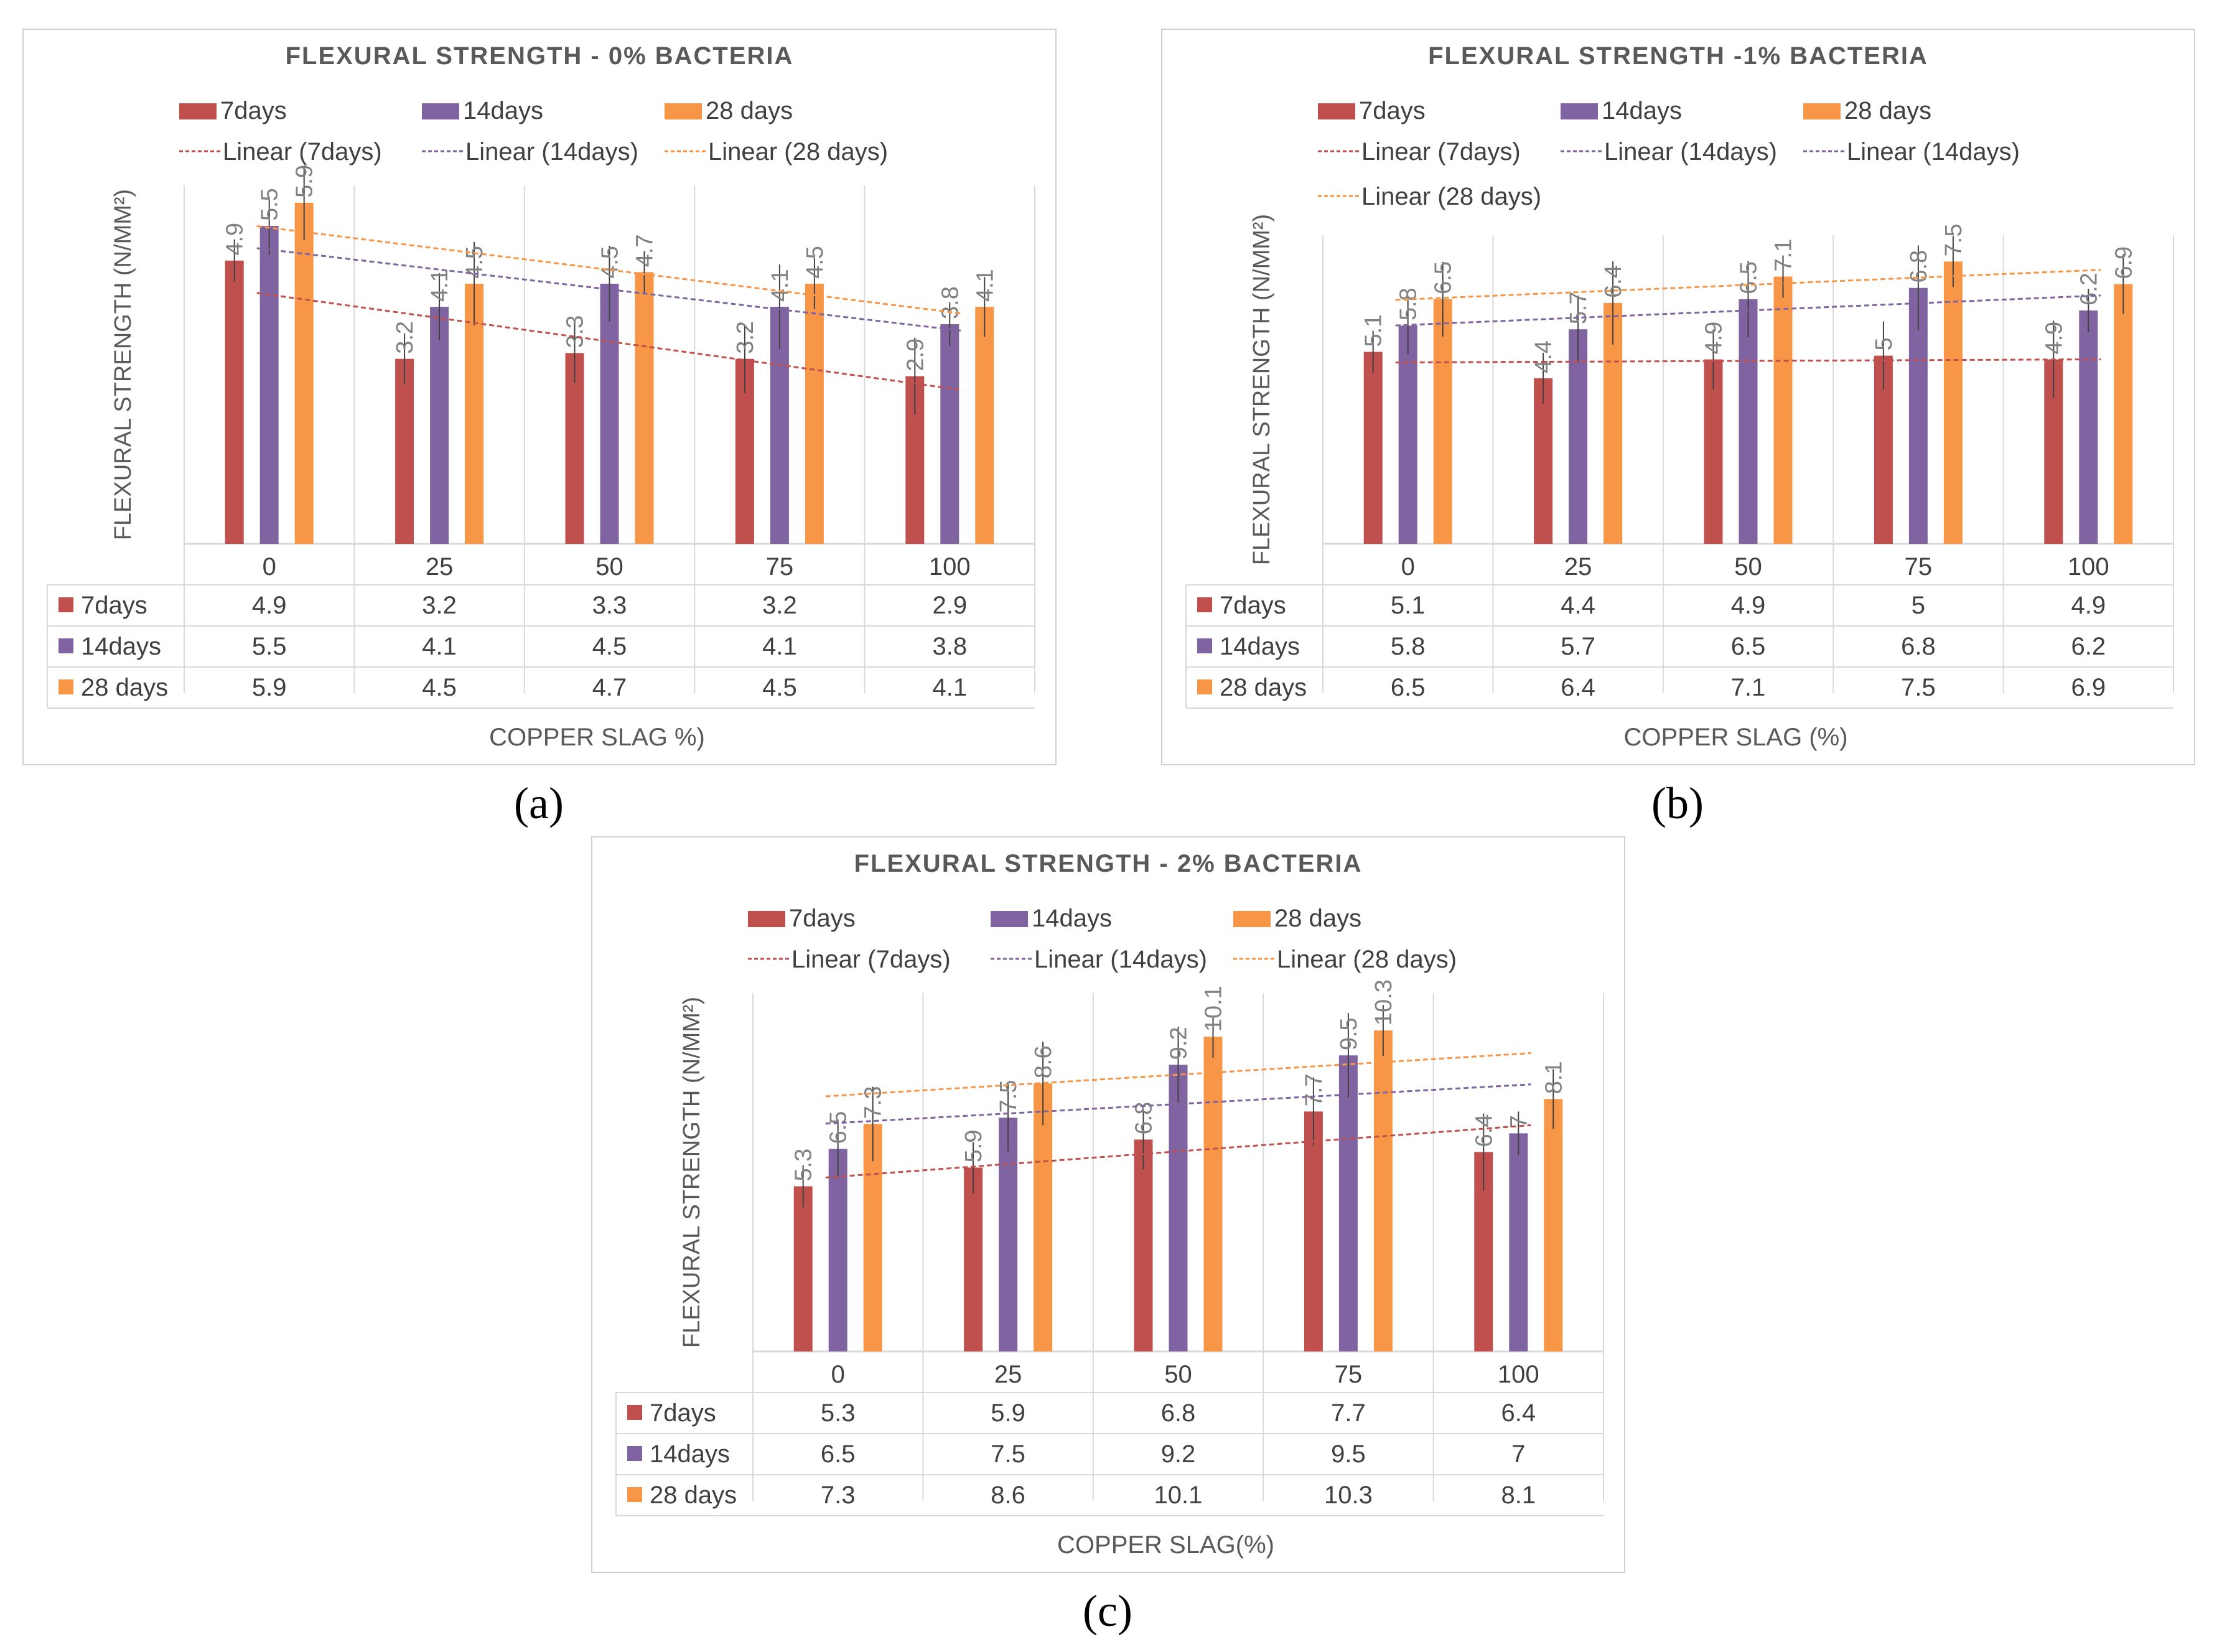  Describe the element at coordinates (1518, 1454) in the screenshot. I see `table-cell: 7` at that location.